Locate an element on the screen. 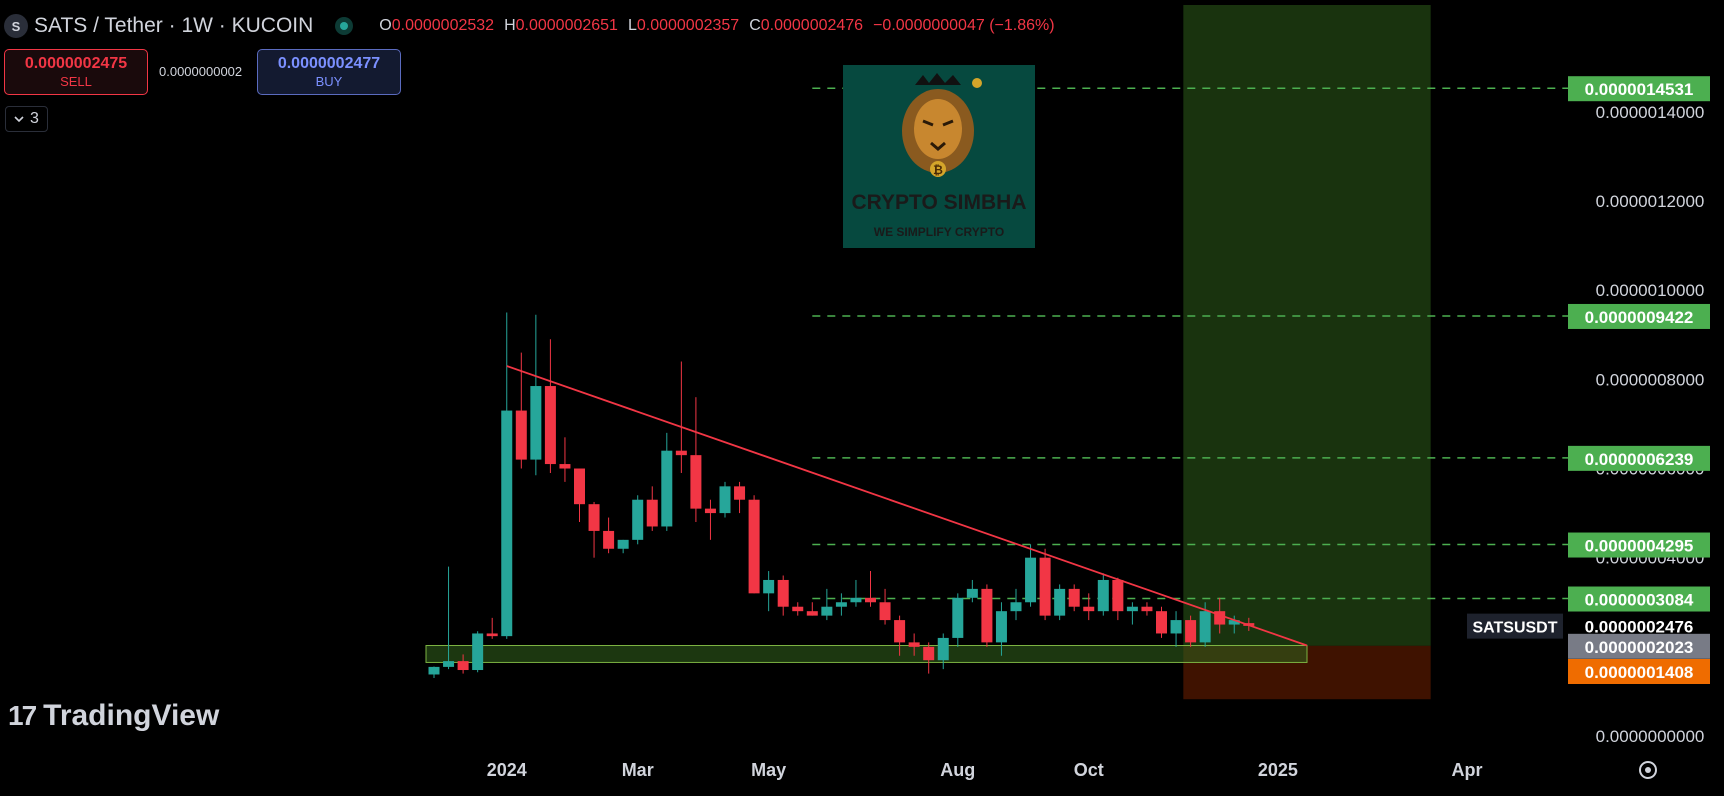 This screenshot has height=796, width=1724. buy-button: 0.0000002477 BUY is located at coordinates (329, 72).